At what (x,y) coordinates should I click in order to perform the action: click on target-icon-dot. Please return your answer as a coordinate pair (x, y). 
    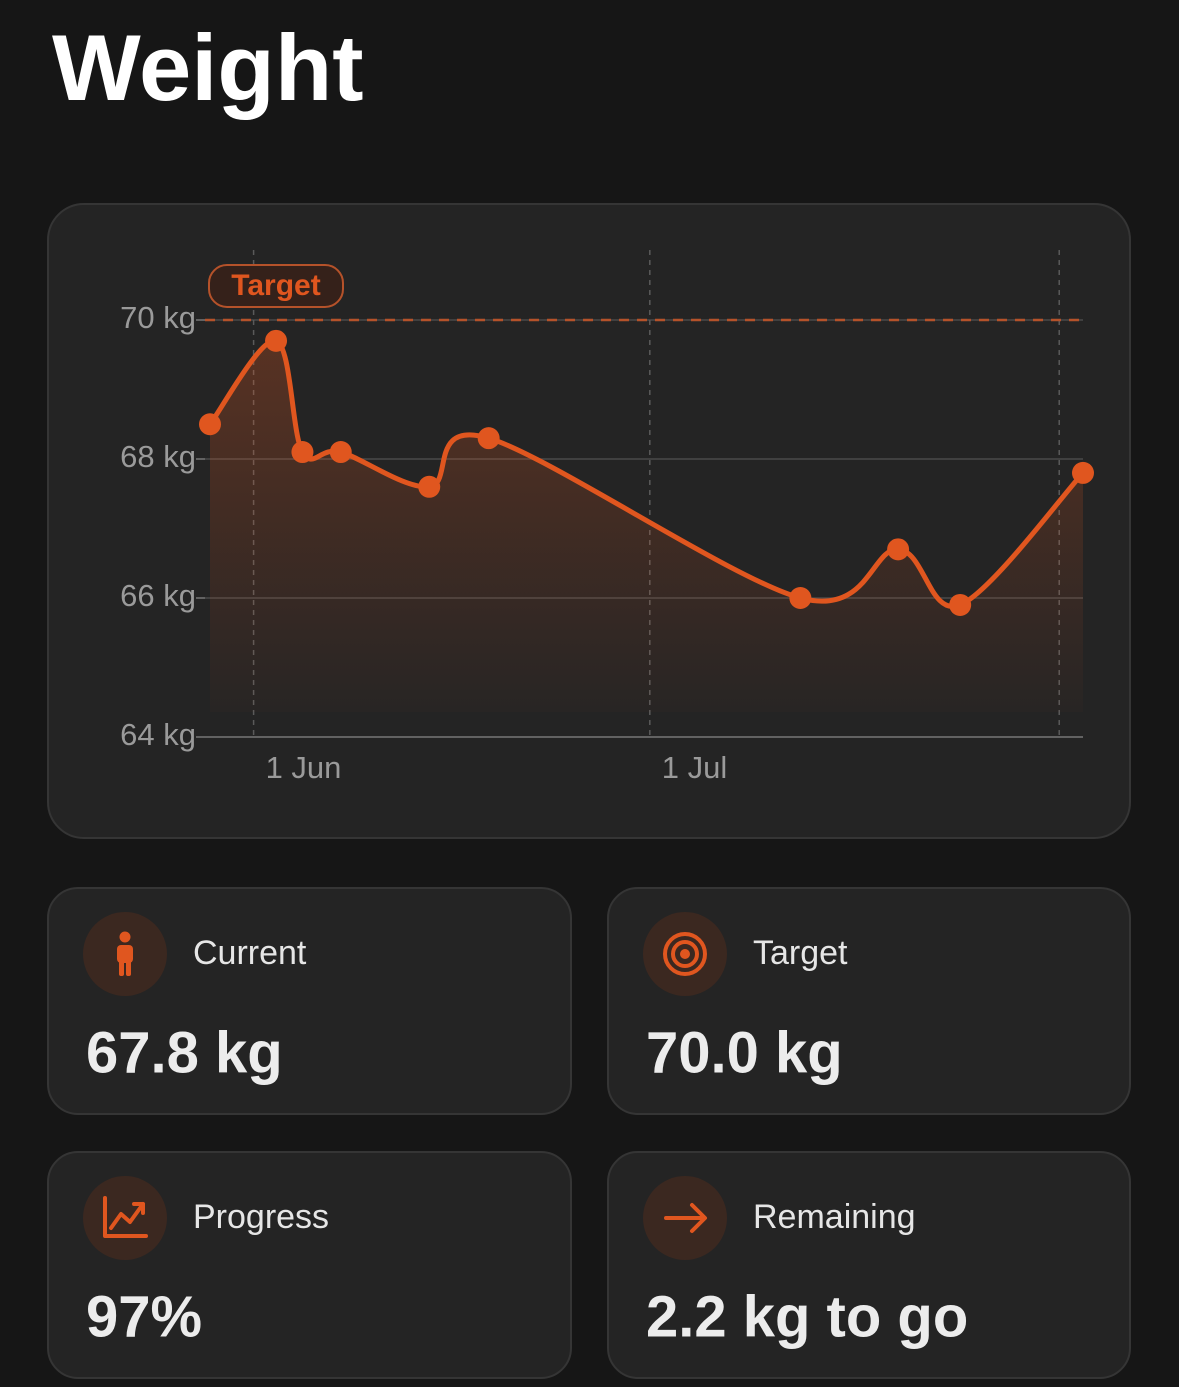
    Looking at the image, I should click on (685, 954).